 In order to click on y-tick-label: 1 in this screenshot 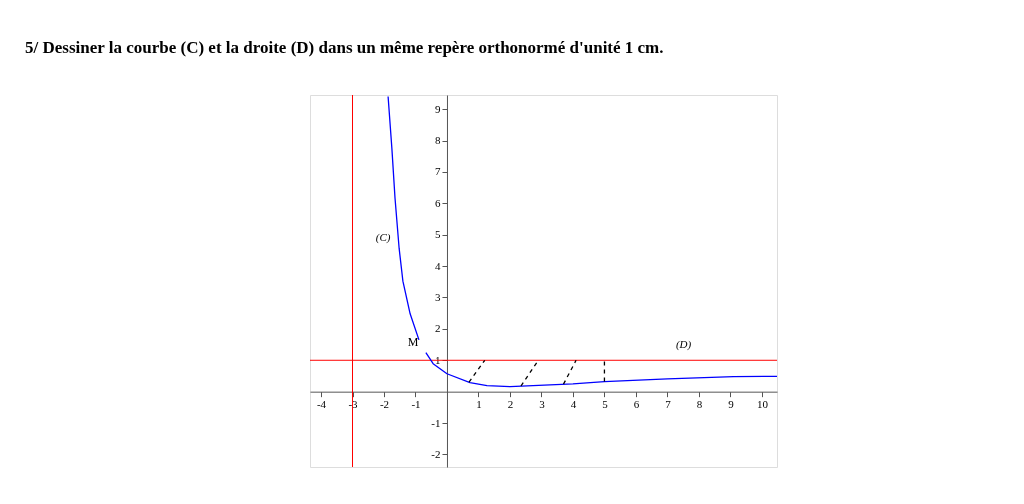, I will do `click(437, 359)`.